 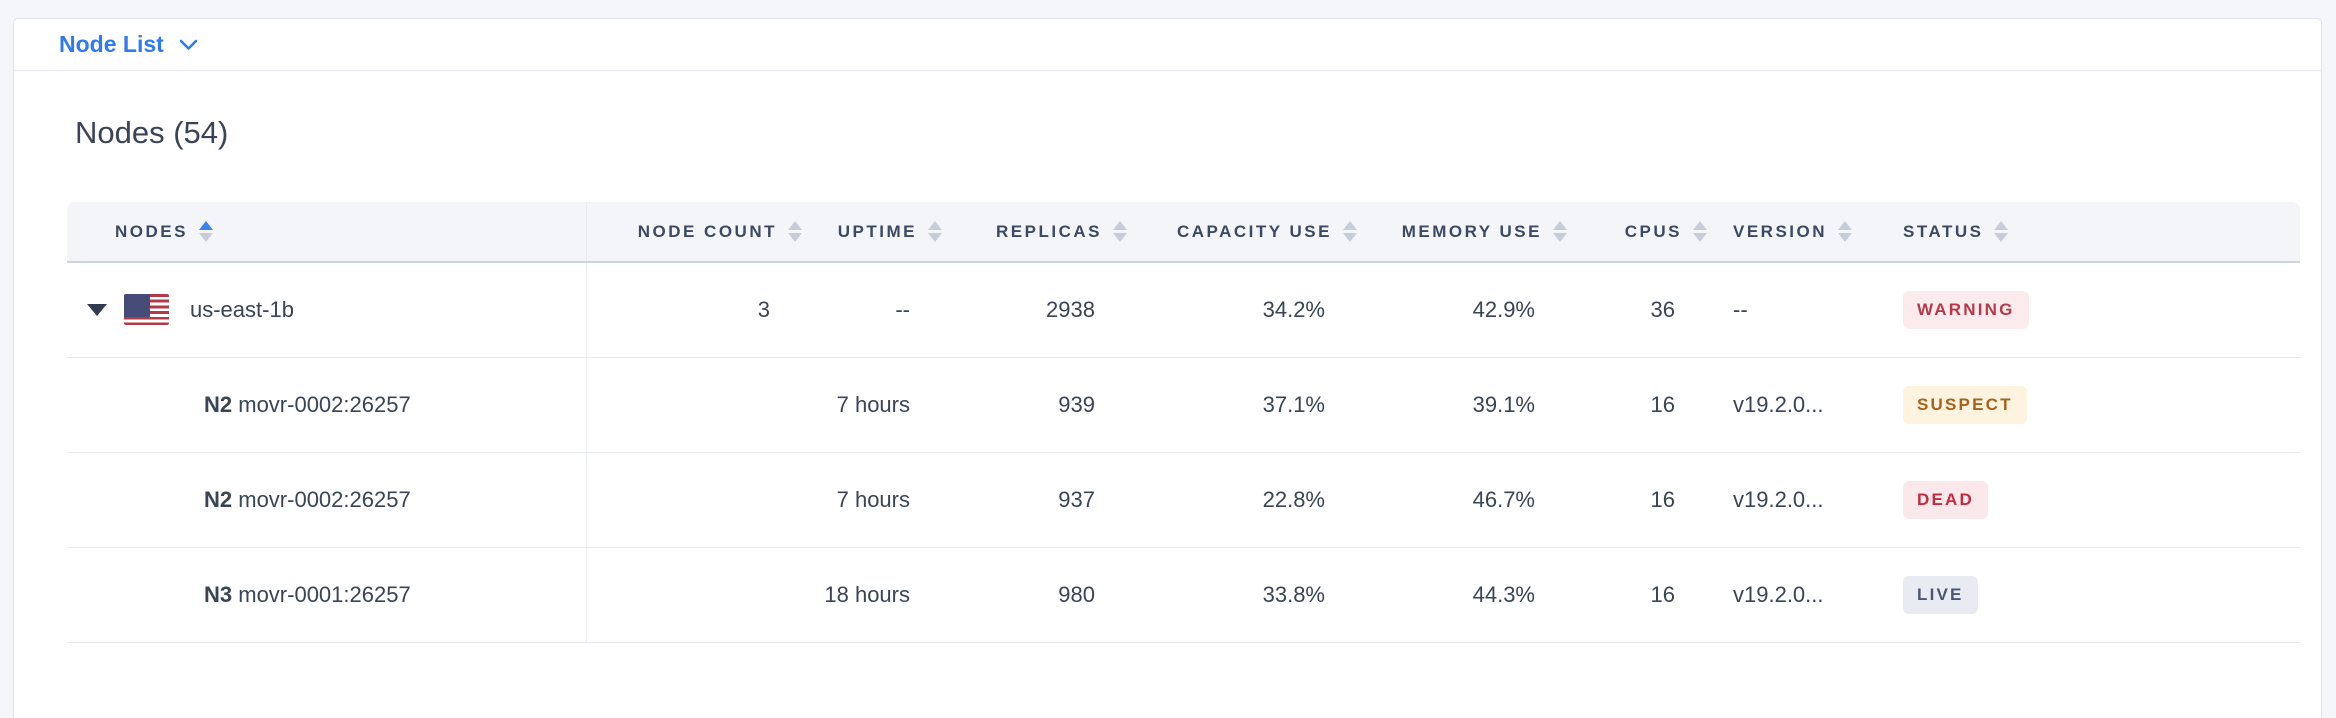 I want to click on cell-status: SUSPECT, so click(x=2092, y=405).